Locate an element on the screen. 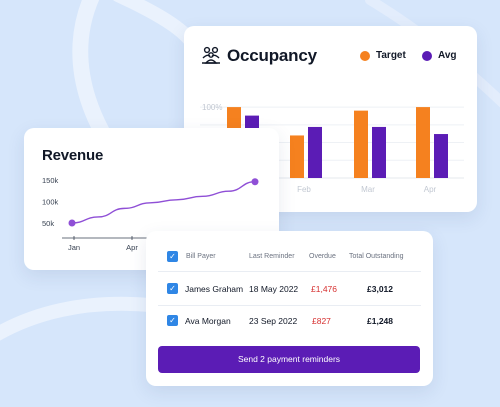 The image size is (500, 407). select-all-checkbox: ✓ is located at coordinates (172, 256).